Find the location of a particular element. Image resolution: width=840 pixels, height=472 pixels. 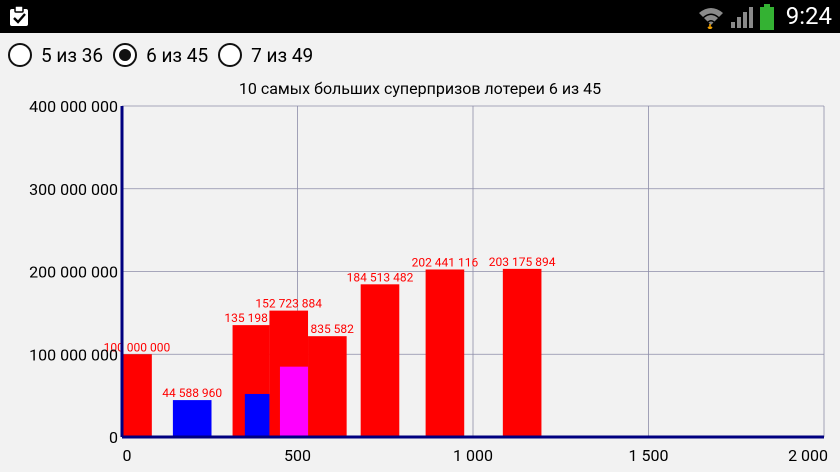

bar-value-label: 135 198 2 is located at coordinates (250, 318).